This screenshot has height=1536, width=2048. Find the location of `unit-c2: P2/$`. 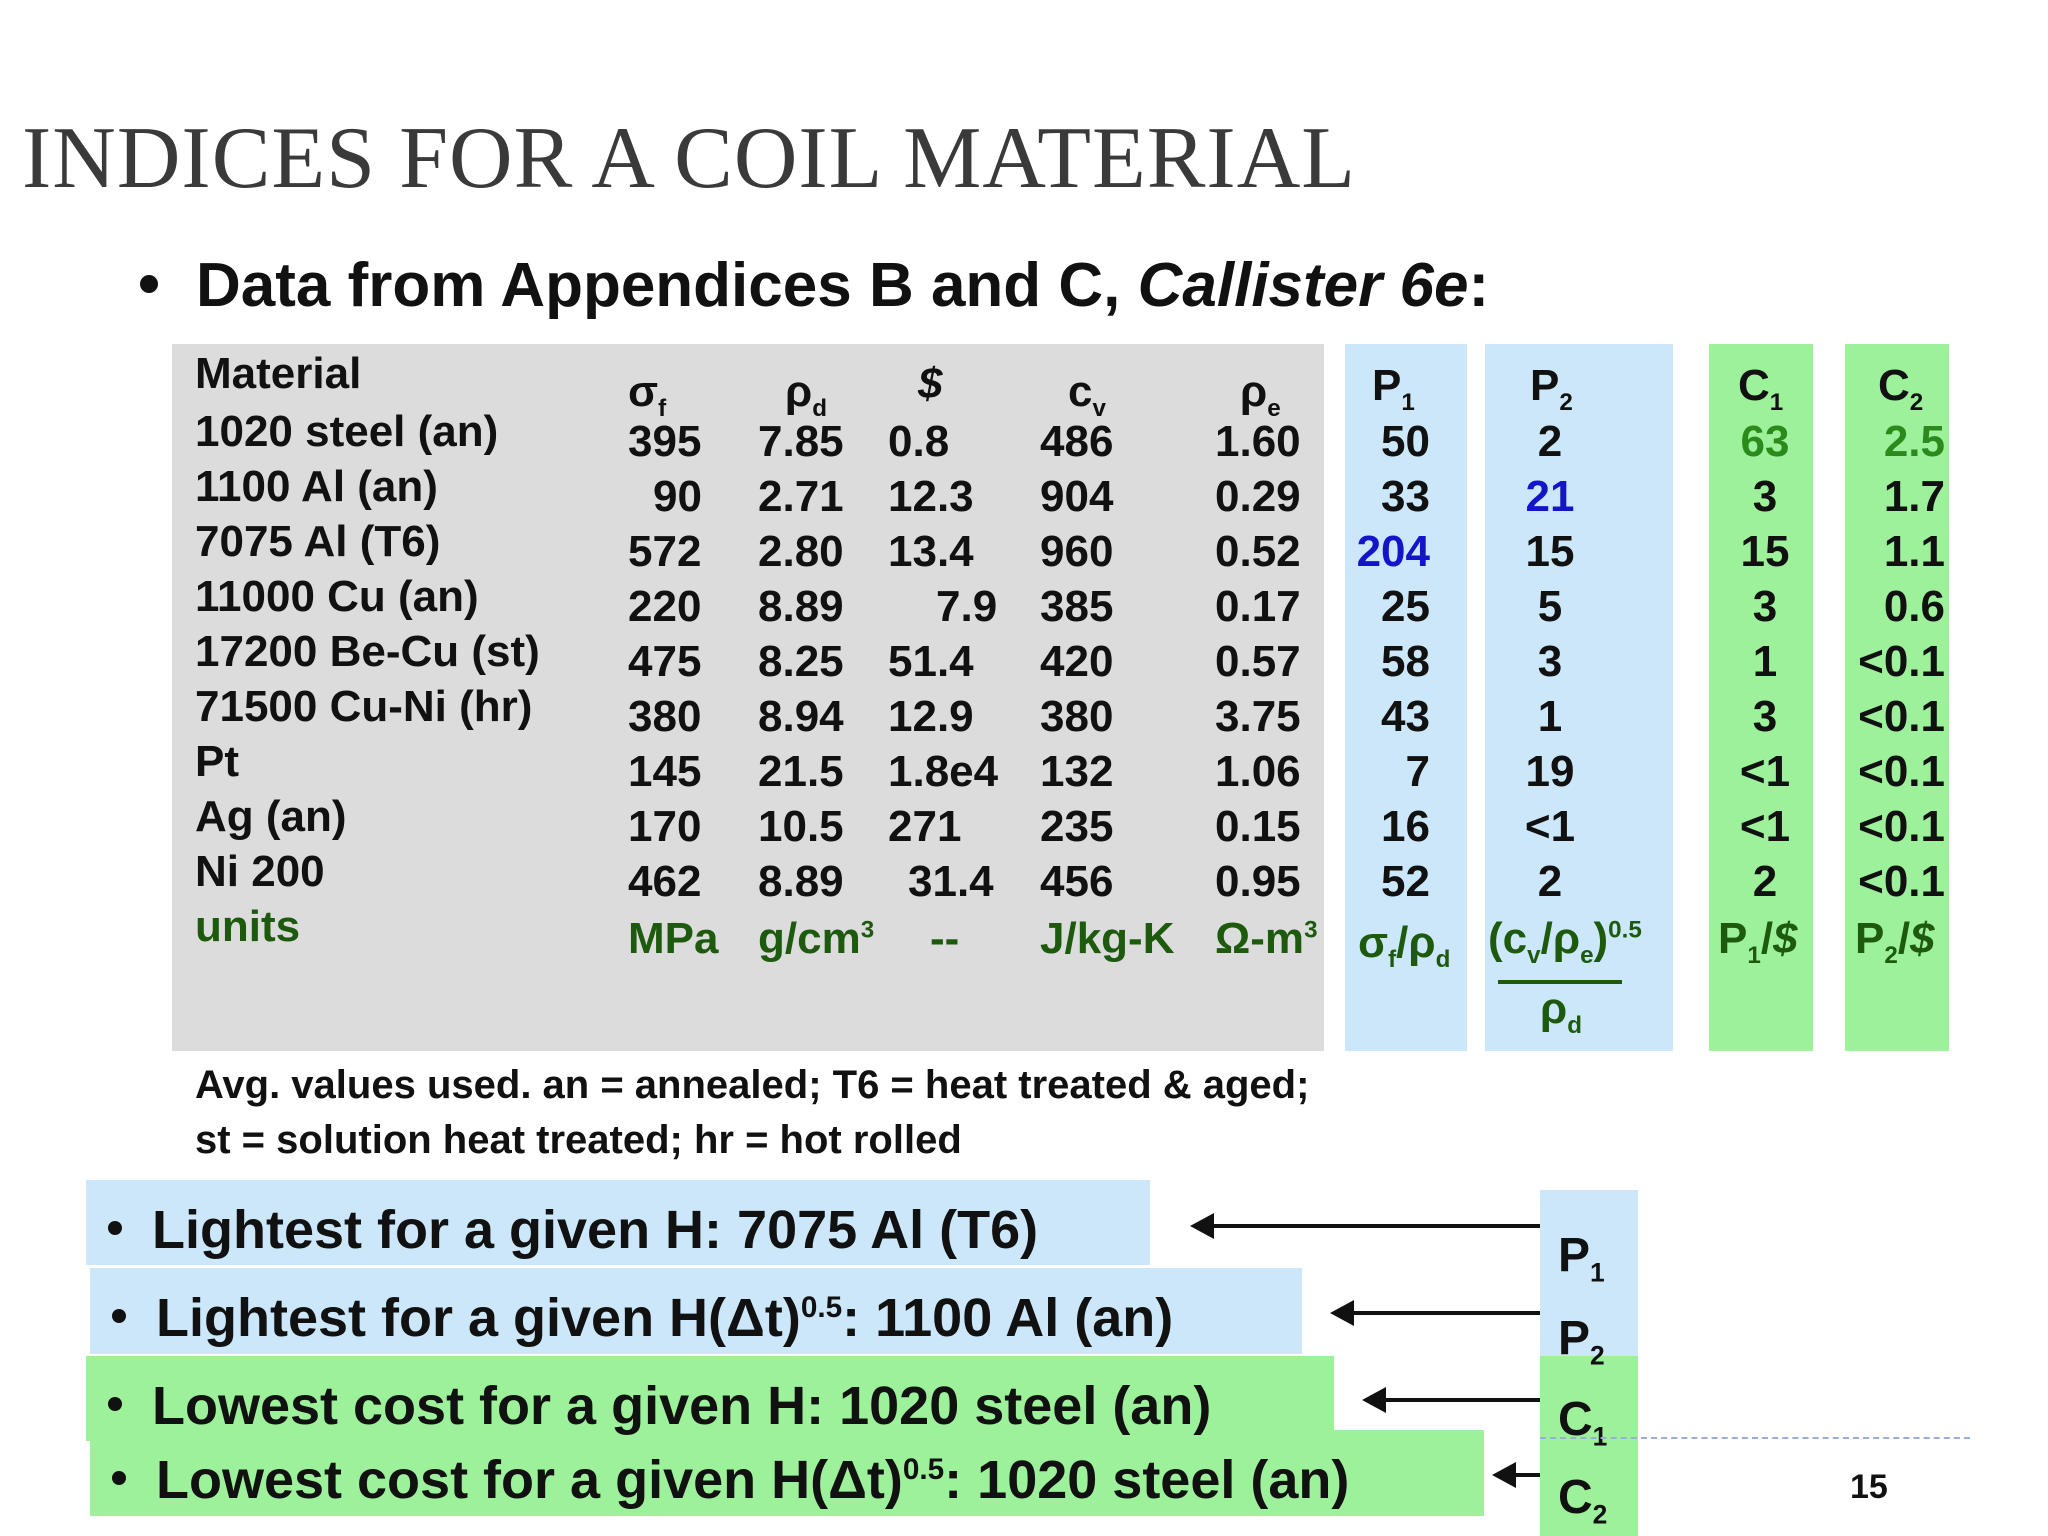

unit-c2: P2/$ is located at coordinates (1895, 941).